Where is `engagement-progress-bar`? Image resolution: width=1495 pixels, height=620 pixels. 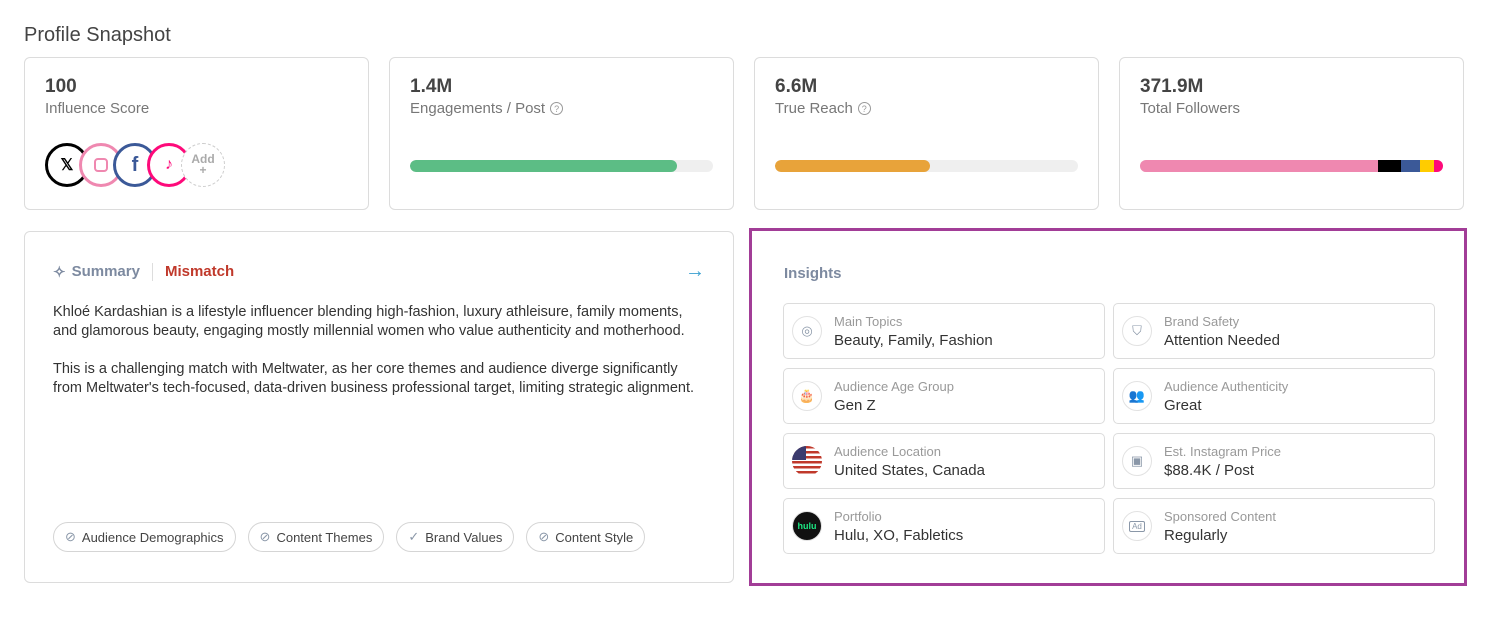
engagement-progress-bar is located at coordinates (561, 166).